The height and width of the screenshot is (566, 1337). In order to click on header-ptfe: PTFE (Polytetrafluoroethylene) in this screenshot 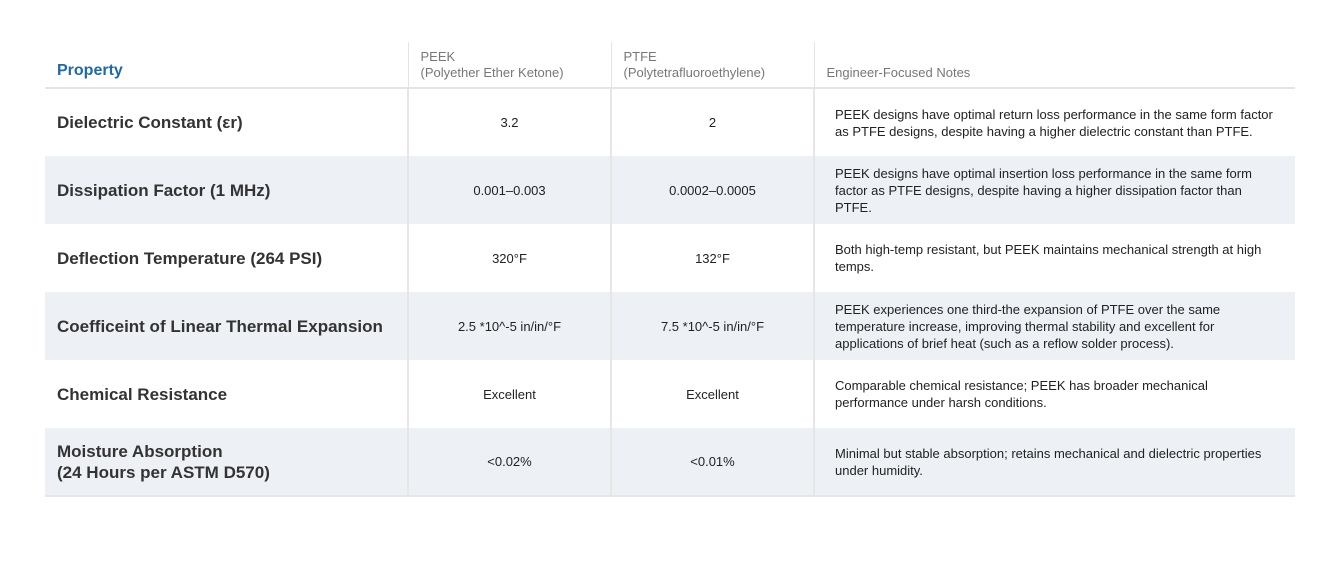, I will do `click(712, 65)`.